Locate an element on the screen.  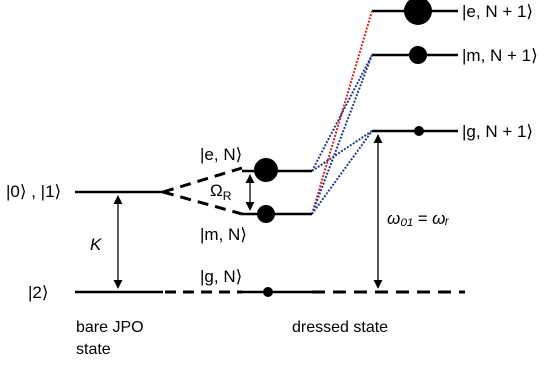
caption-dressed: dressed state is located at coordinates (340, 327).